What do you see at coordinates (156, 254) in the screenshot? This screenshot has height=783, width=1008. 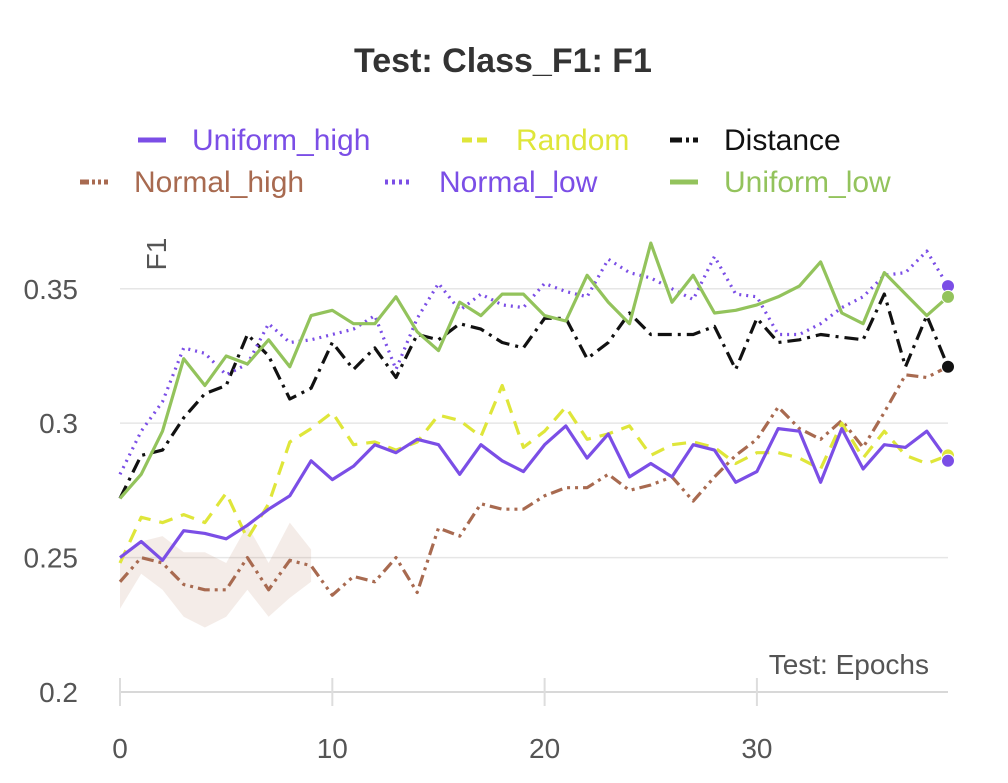 I see `y-axis-label: F1` at bounding box center [156, 254].